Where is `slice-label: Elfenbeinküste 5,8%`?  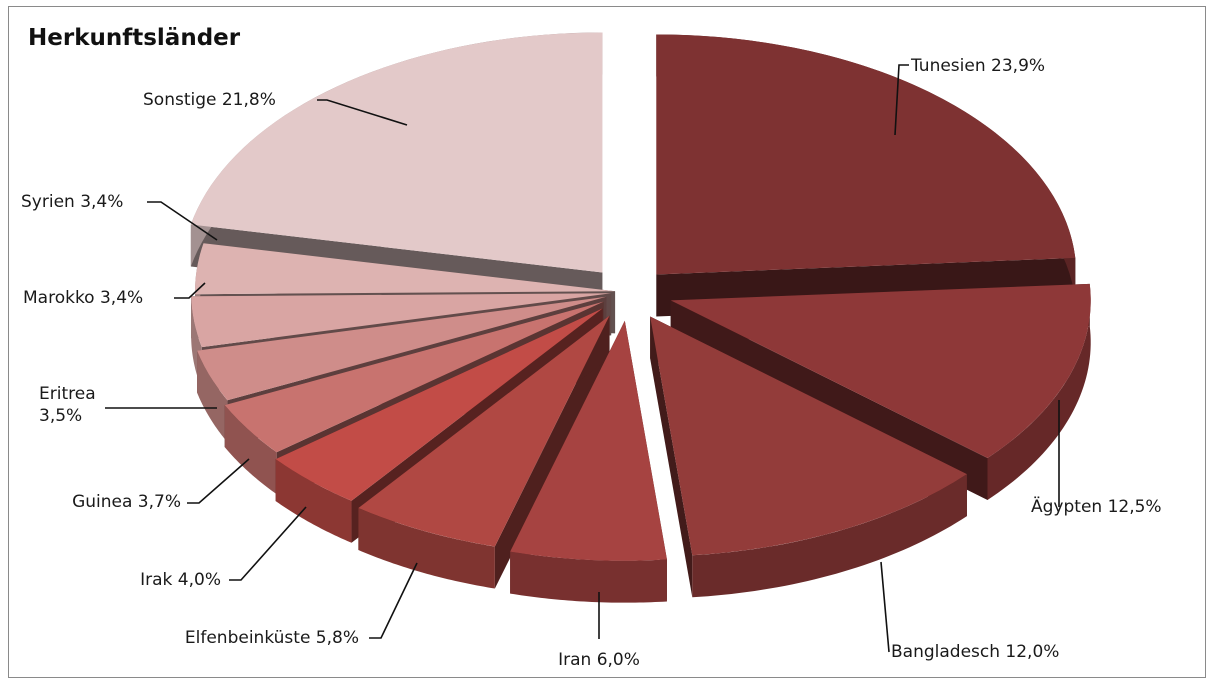 slice-label: Elfenbeinküste 5,8% is located at coordinates (272, 638).